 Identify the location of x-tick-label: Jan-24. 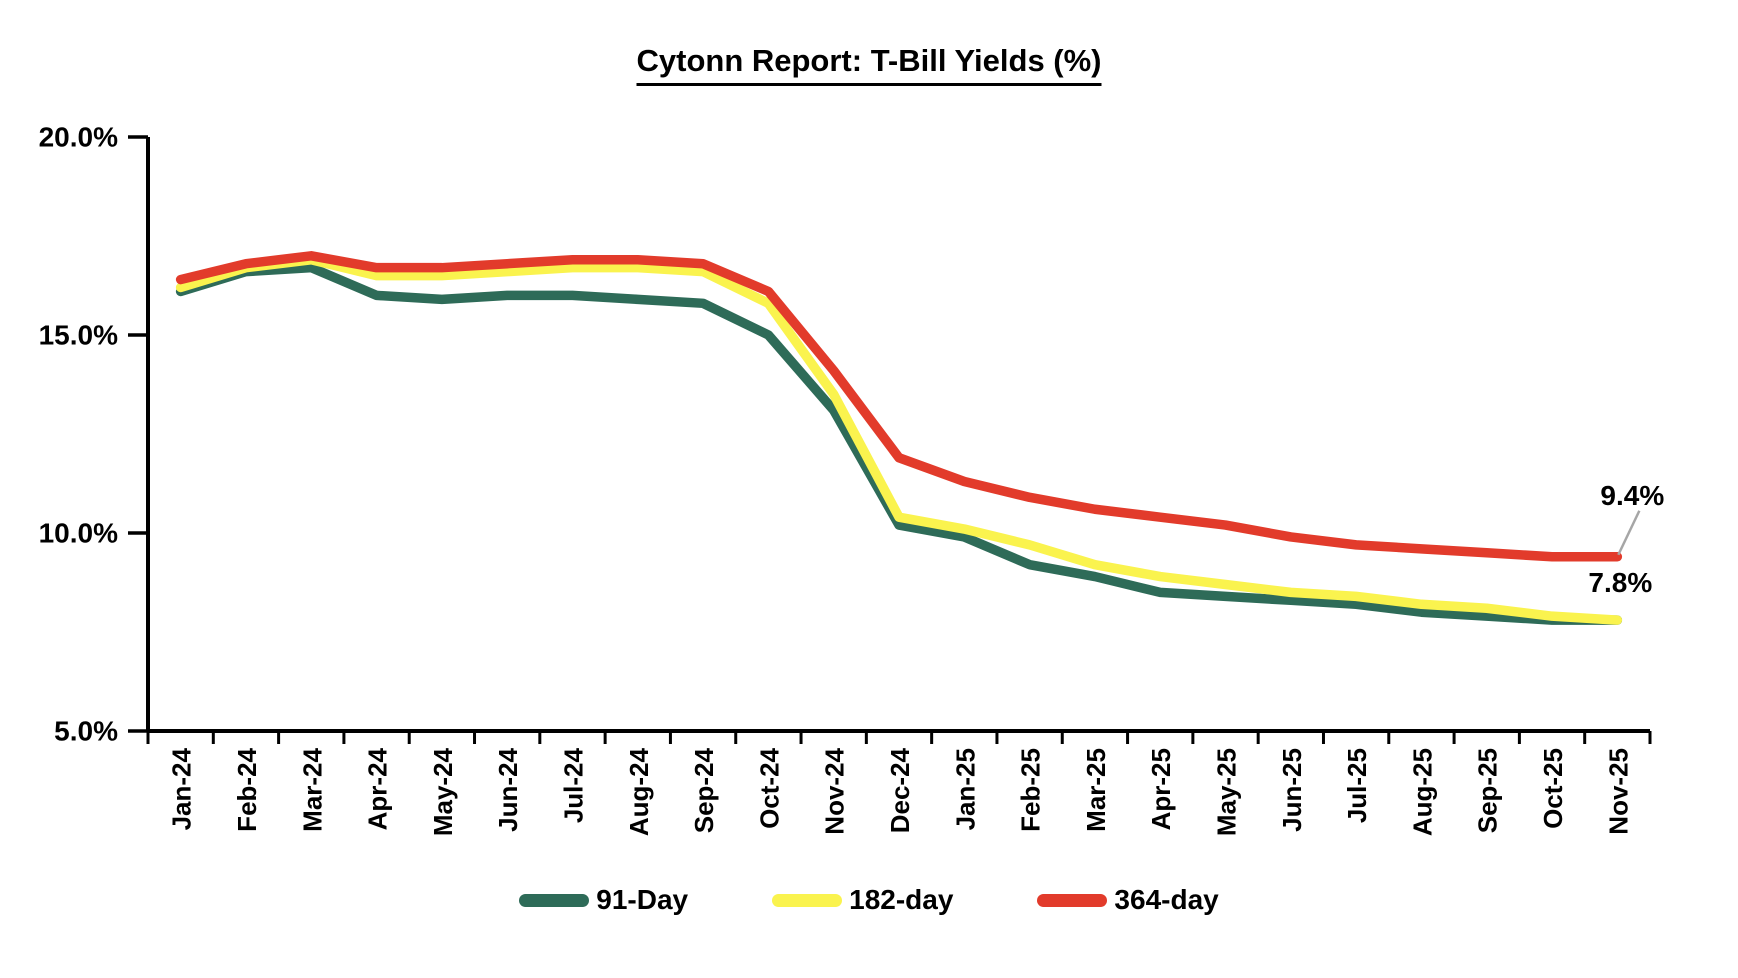
(182, 788).